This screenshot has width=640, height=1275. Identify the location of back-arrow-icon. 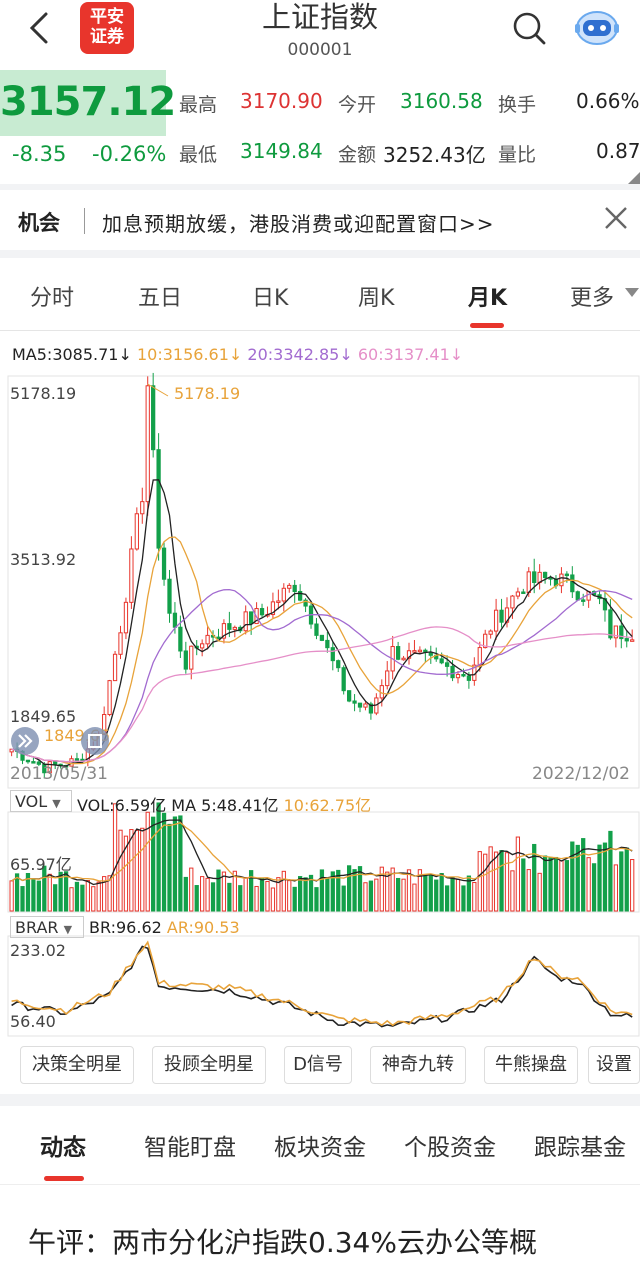
(40, 28).